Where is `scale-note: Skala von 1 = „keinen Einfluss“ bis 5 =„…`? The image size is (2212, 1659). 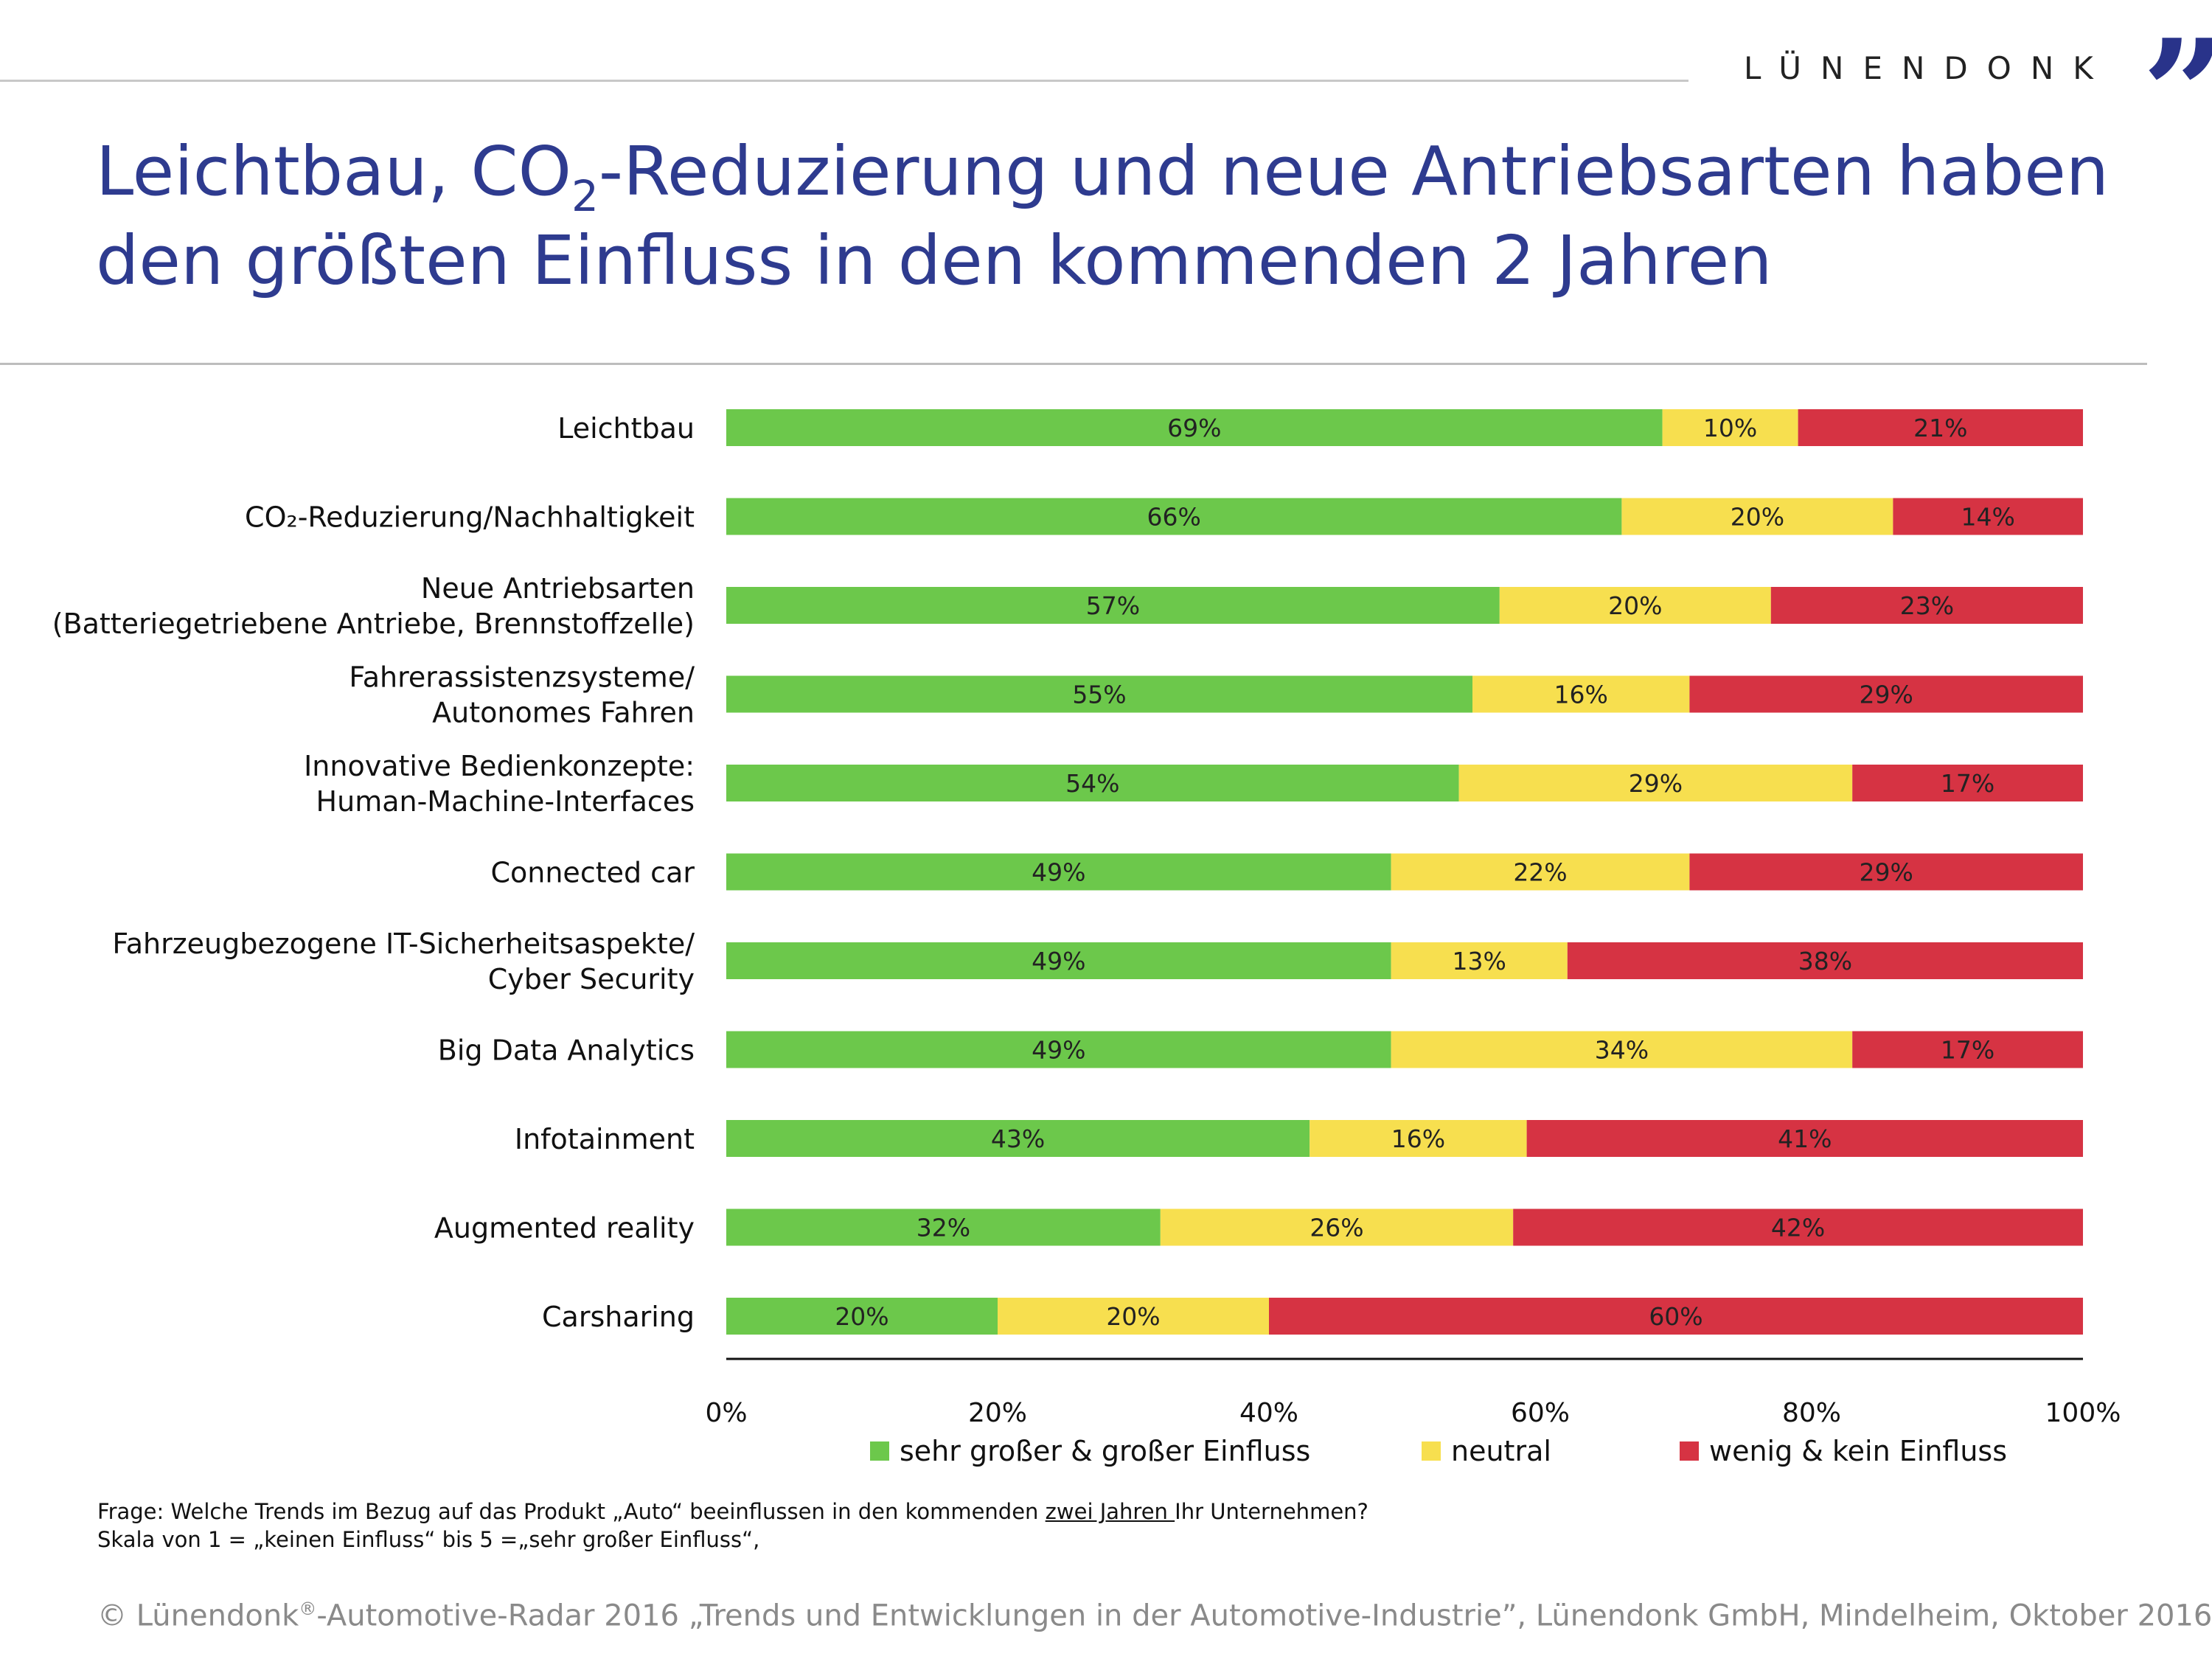
scale-note: Skala von 1 = „keinen Einfluss“ bis 5 =„… is located at coordinates (428, 1539).